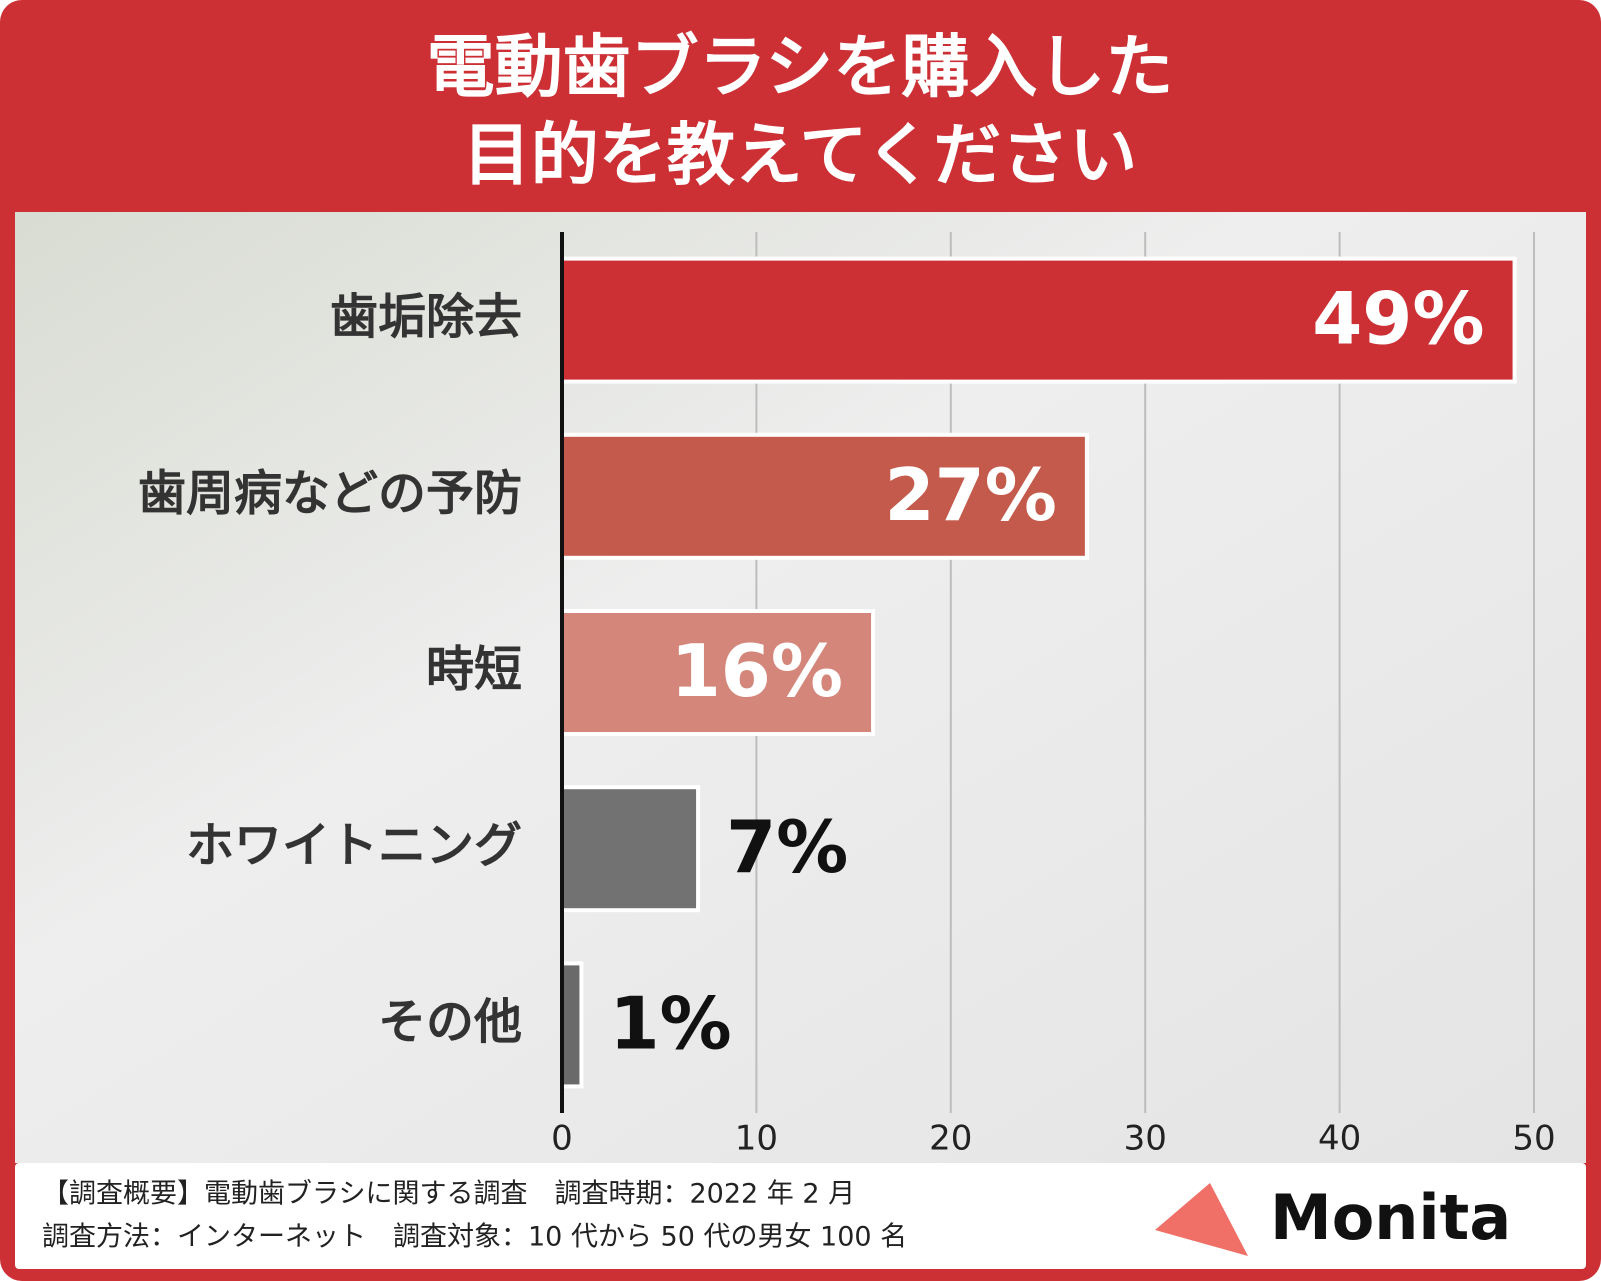 This screenshot has height=1281, width=1601. Describe the element at coordinates (800, 1216) in the screenshot. I see `footer-background` at that location.